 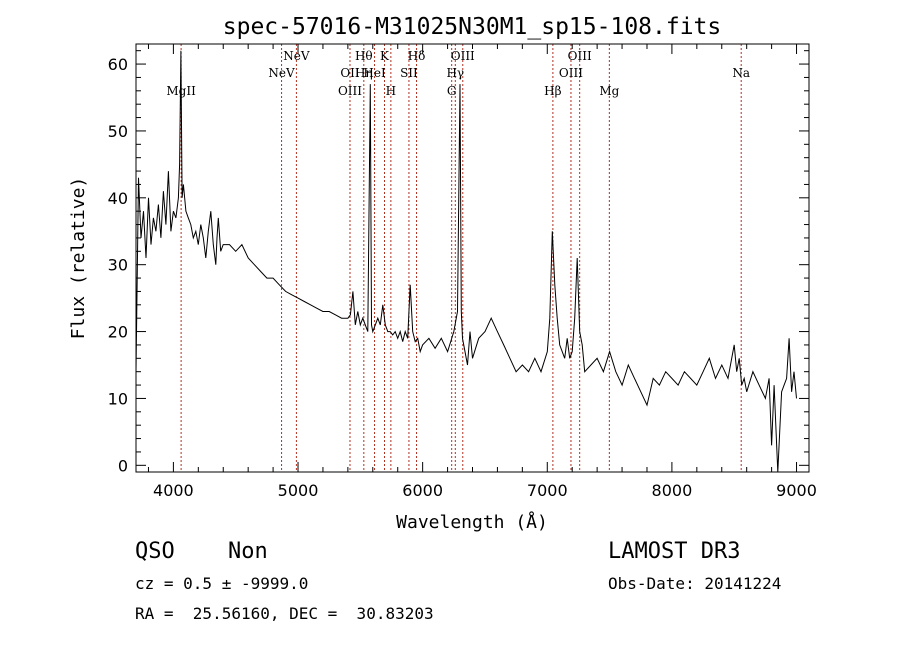 What do you see at coordinates (609, 91) in the screenshot?
I see `line-label-16-0: Mg` at bounding box center [609, 91].